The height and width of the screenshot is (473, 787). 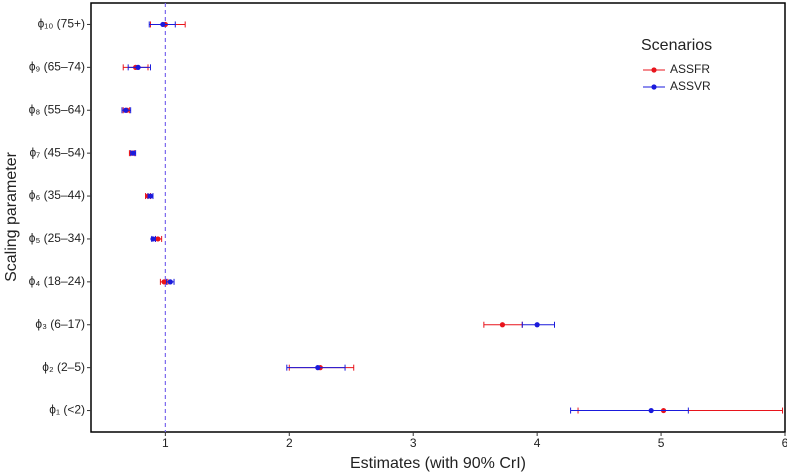 I want to click on x-tick-label: 1, so click(x=165, y=443).